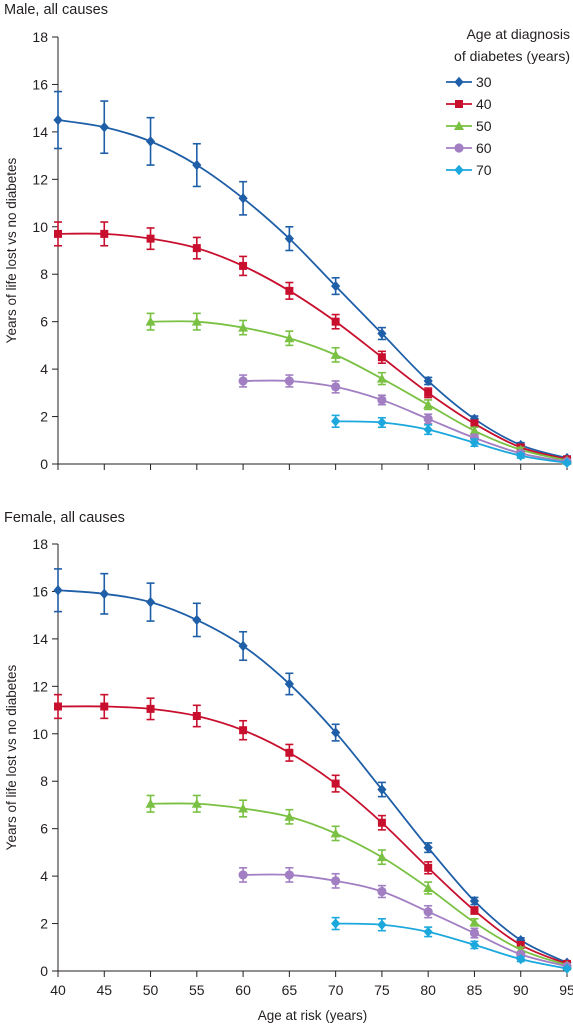 This screenshot has height=1024, width=573. What do you see at coordinates (359, 391) in the screenshot?
I see `series-line` at bounding box center [359, 391].